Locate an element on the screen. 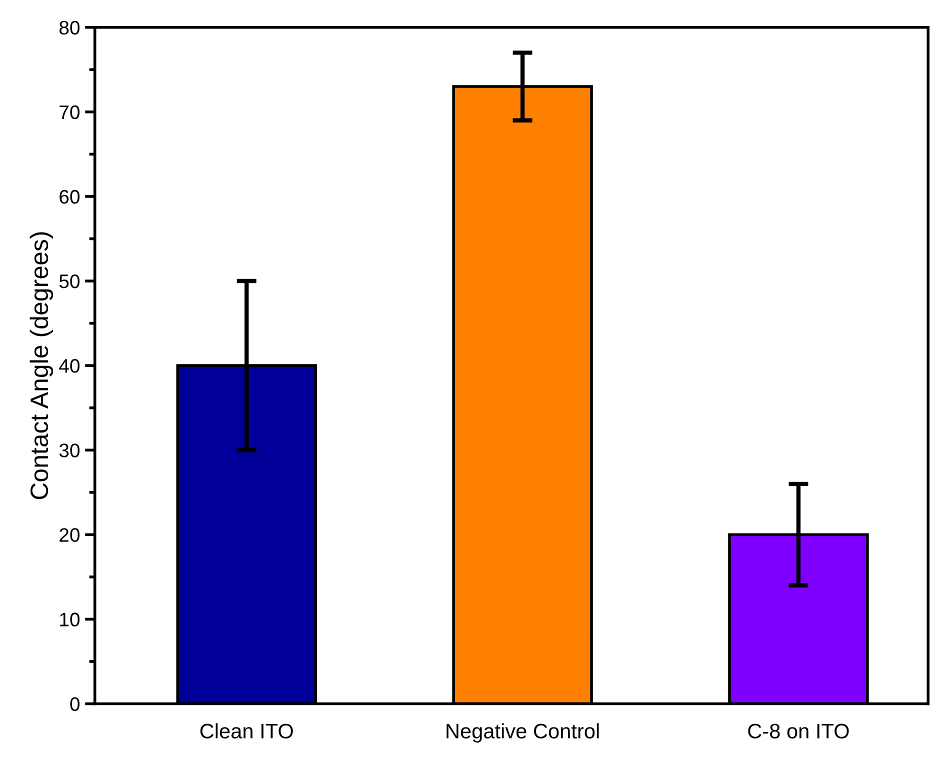  y-tick-label: 20 is located at coordinates (70, 535).